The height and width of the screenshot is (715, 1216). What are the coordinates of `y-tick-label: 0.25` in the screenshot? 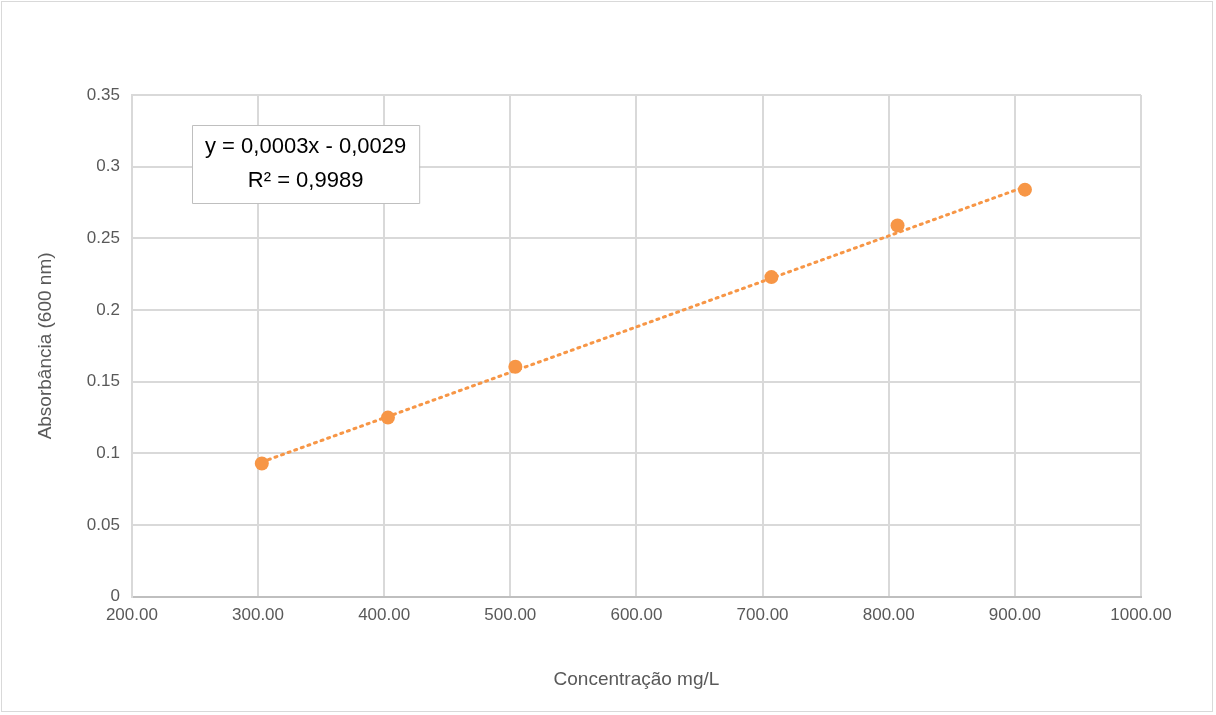 It's located at (103, 238).